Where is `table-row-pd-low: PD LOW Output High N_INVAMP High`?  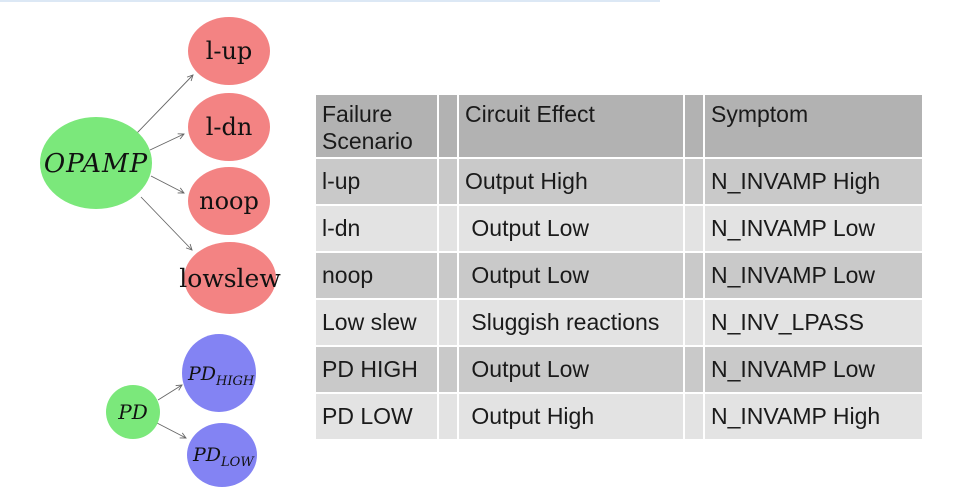
table-row-pd-low: PD LOW Output High N_INVAMP High is located at coordinates (619, 416).